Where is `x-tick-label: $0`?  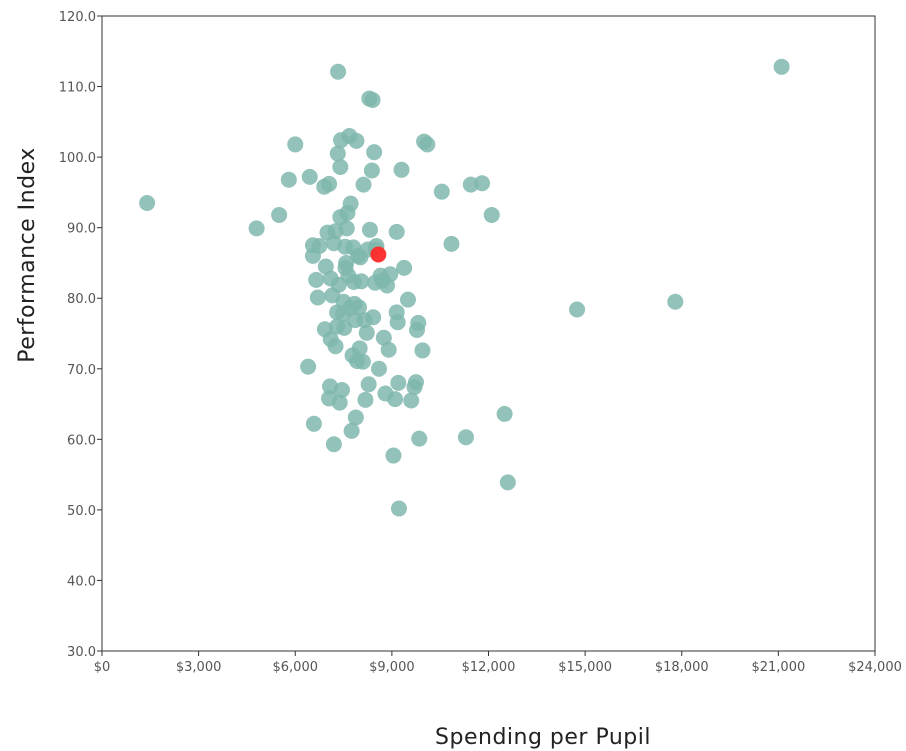
x-tick-label: $0 is located at coordinates (102, 667).